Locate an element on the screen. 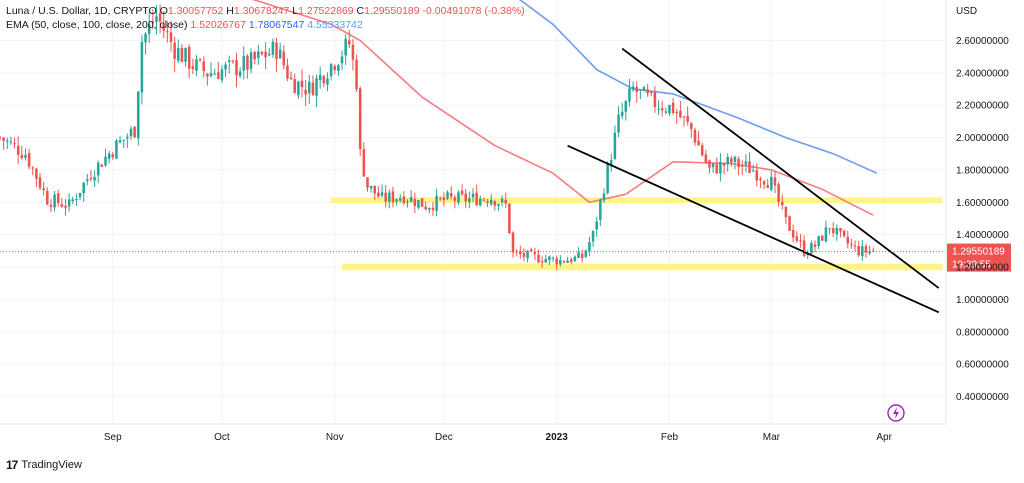  time-axis: Sep Oct Nov Dec 2023 Feb Mar Apr is located at coordinates (473, 433).